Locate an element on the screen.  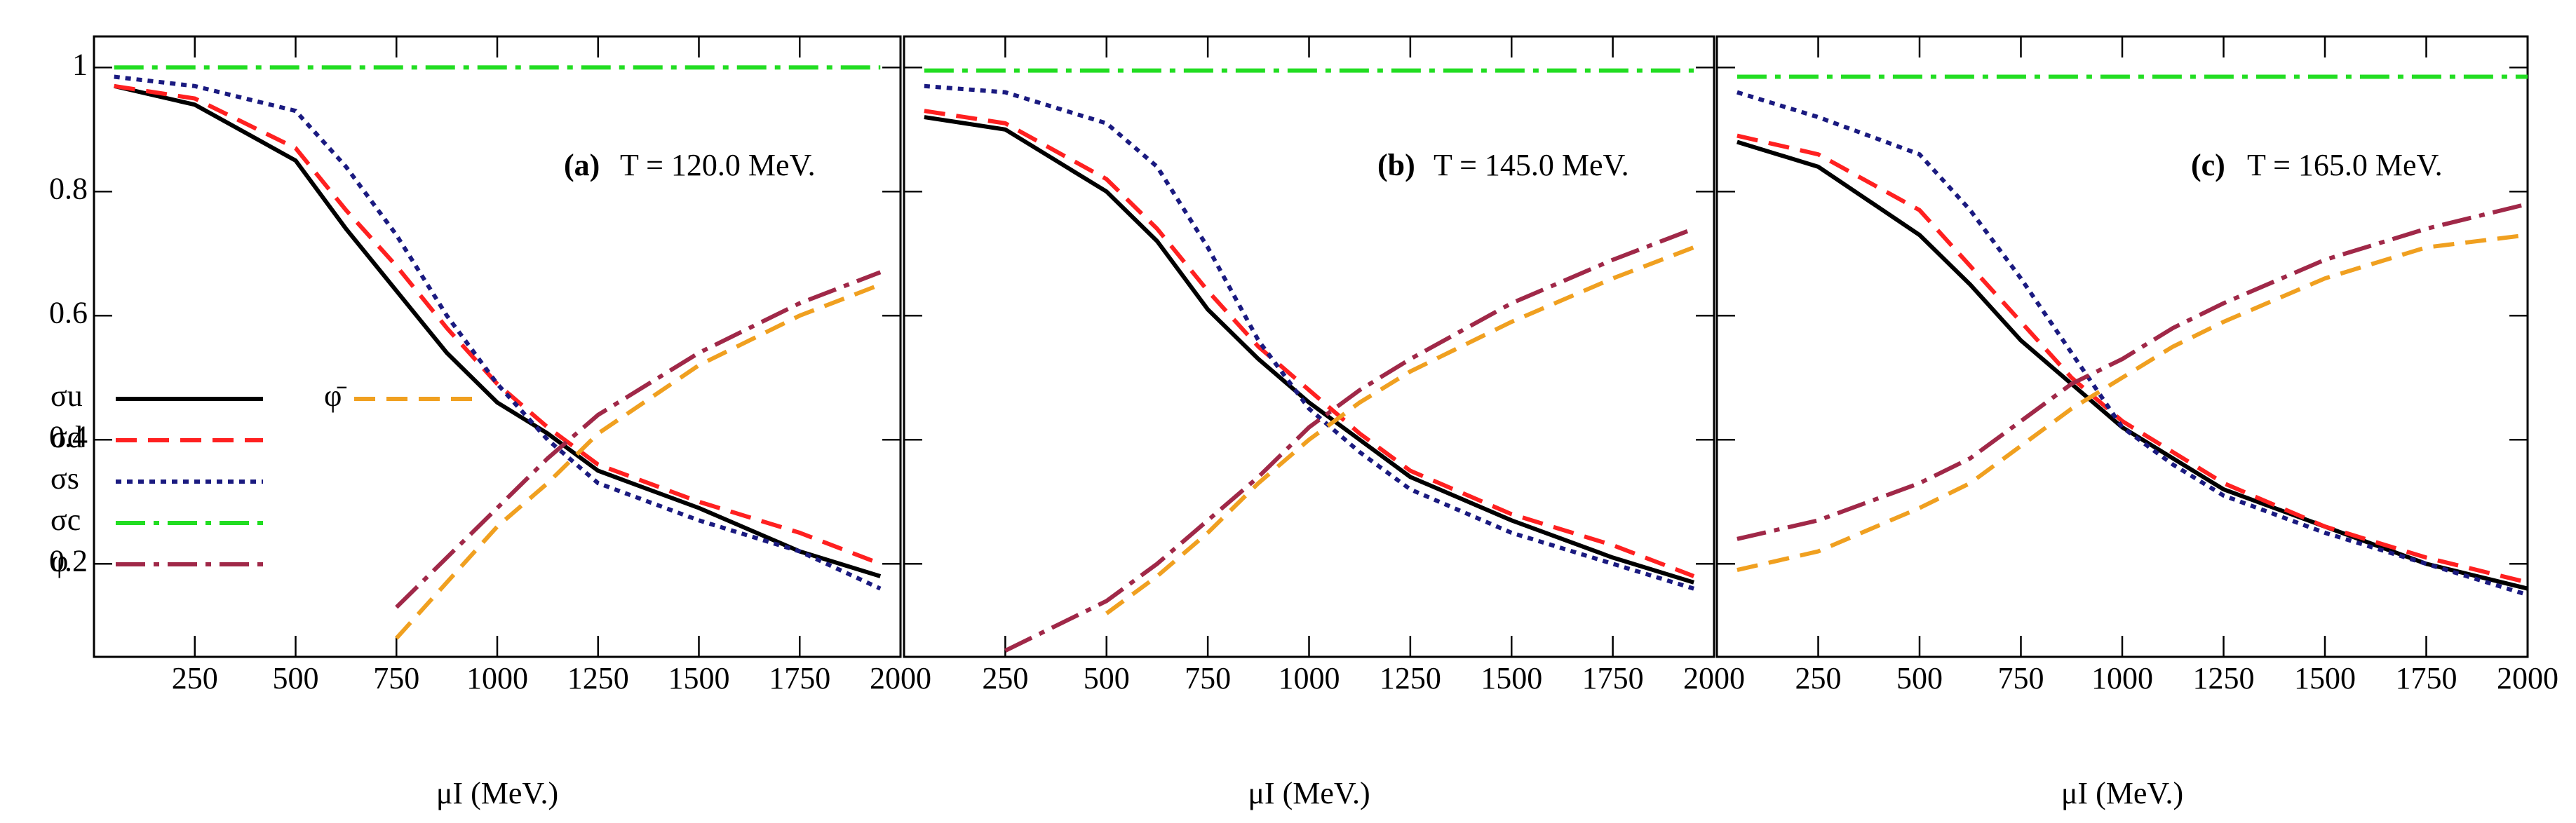
y-tick-label: 0.2 is located at coordinates (68, 560).